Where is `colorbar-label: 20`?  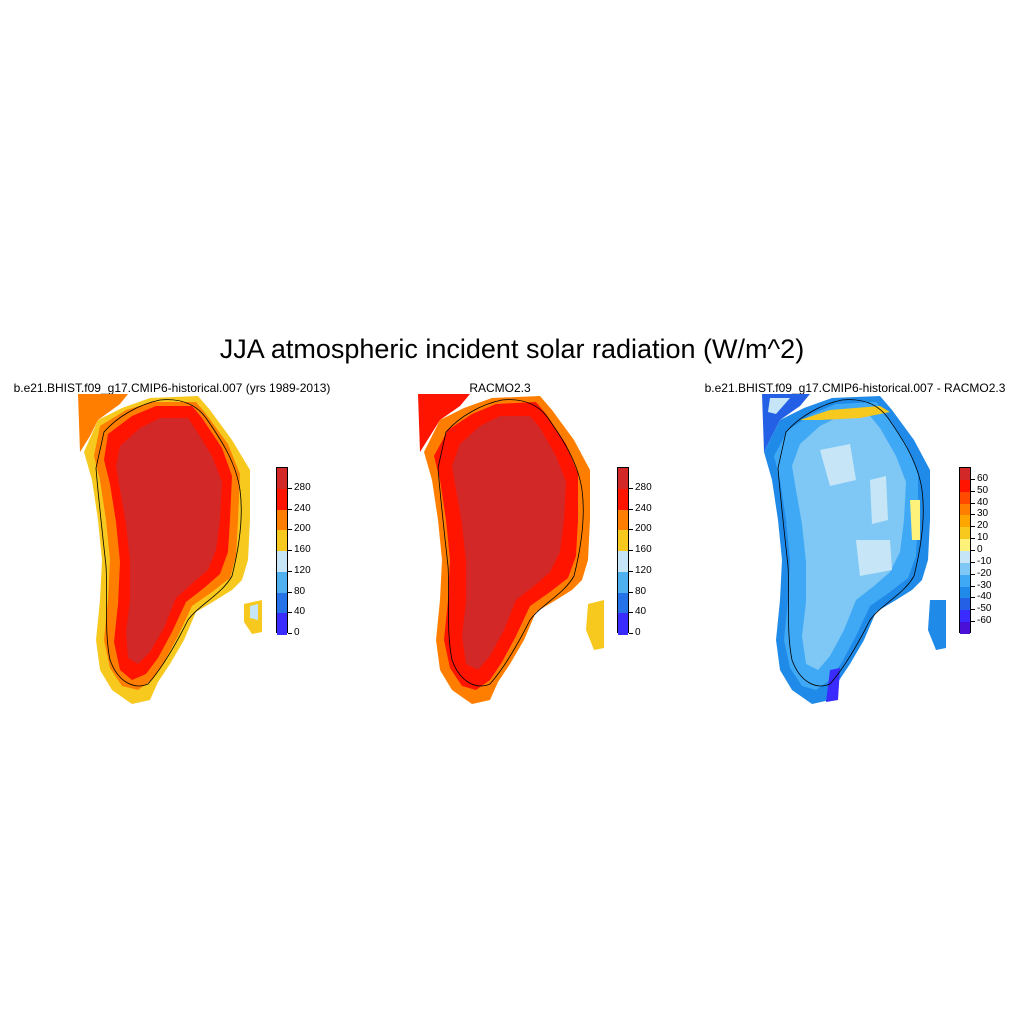
colorbar-label: 20 is located at coordinates (983, 526).